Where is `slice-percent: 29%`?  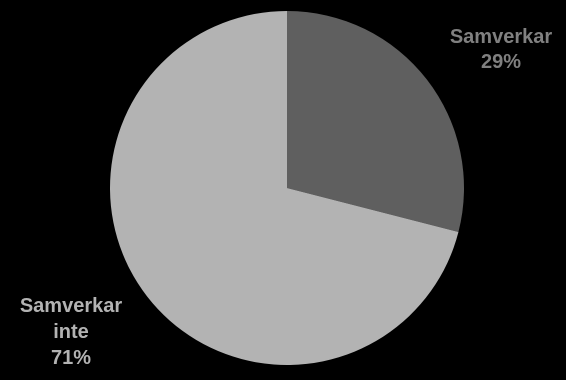 slice-percent: 29% is located at coordinates (501, 62).